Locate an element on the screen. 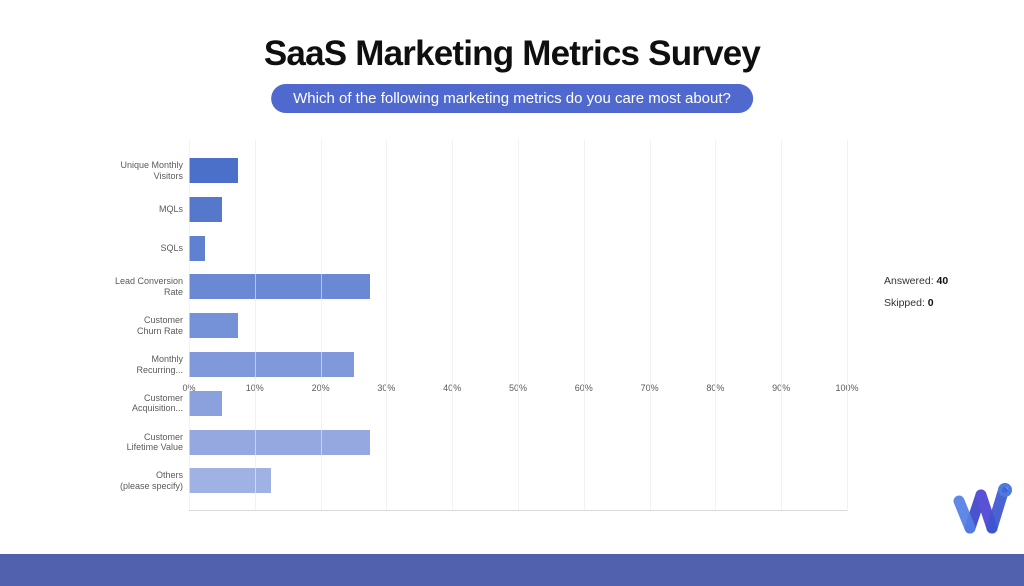 The height and width of the screenshot is (586, 1024). gridline-20% is located at coordinates (321, 325).